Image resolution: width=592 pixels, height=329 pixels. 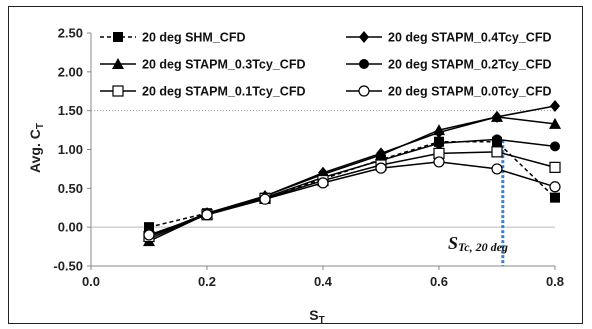 I want to click on legend-item-6: 20 deg STAPM_0.0Tcy_CFD, so click(x=448, y=92).